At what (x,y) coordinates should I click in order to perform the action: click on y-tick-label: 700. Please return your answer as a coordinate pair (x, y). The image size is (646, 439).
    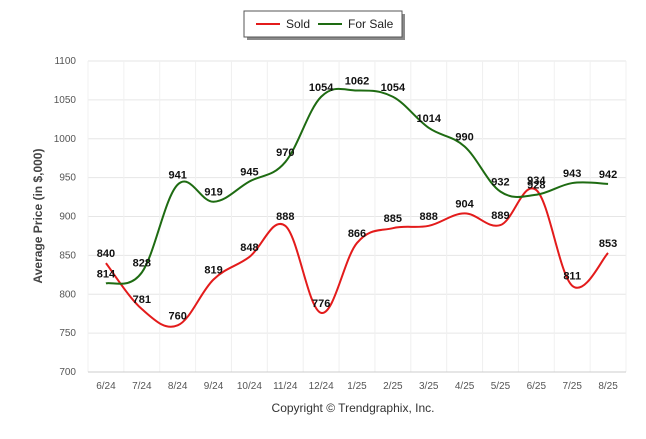
    Looking at the image, I should click on (67, 372).